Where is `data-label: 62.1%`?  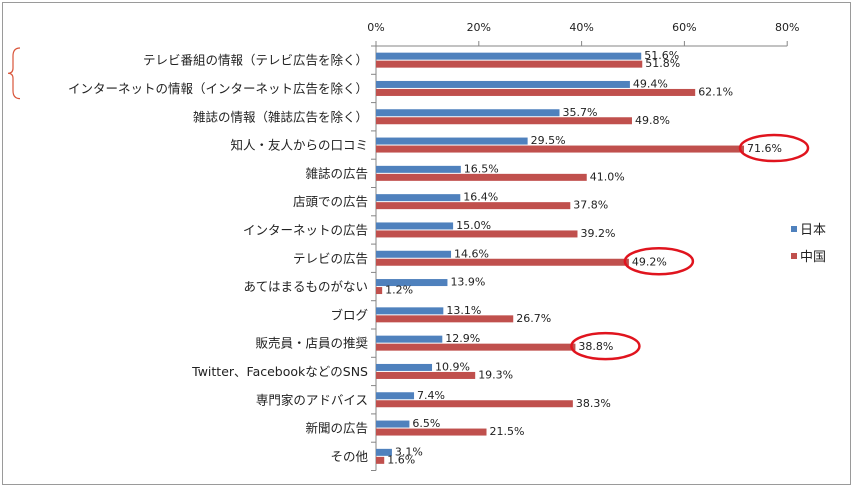 data-label: 62.1% is located at coordinates (715, 91).